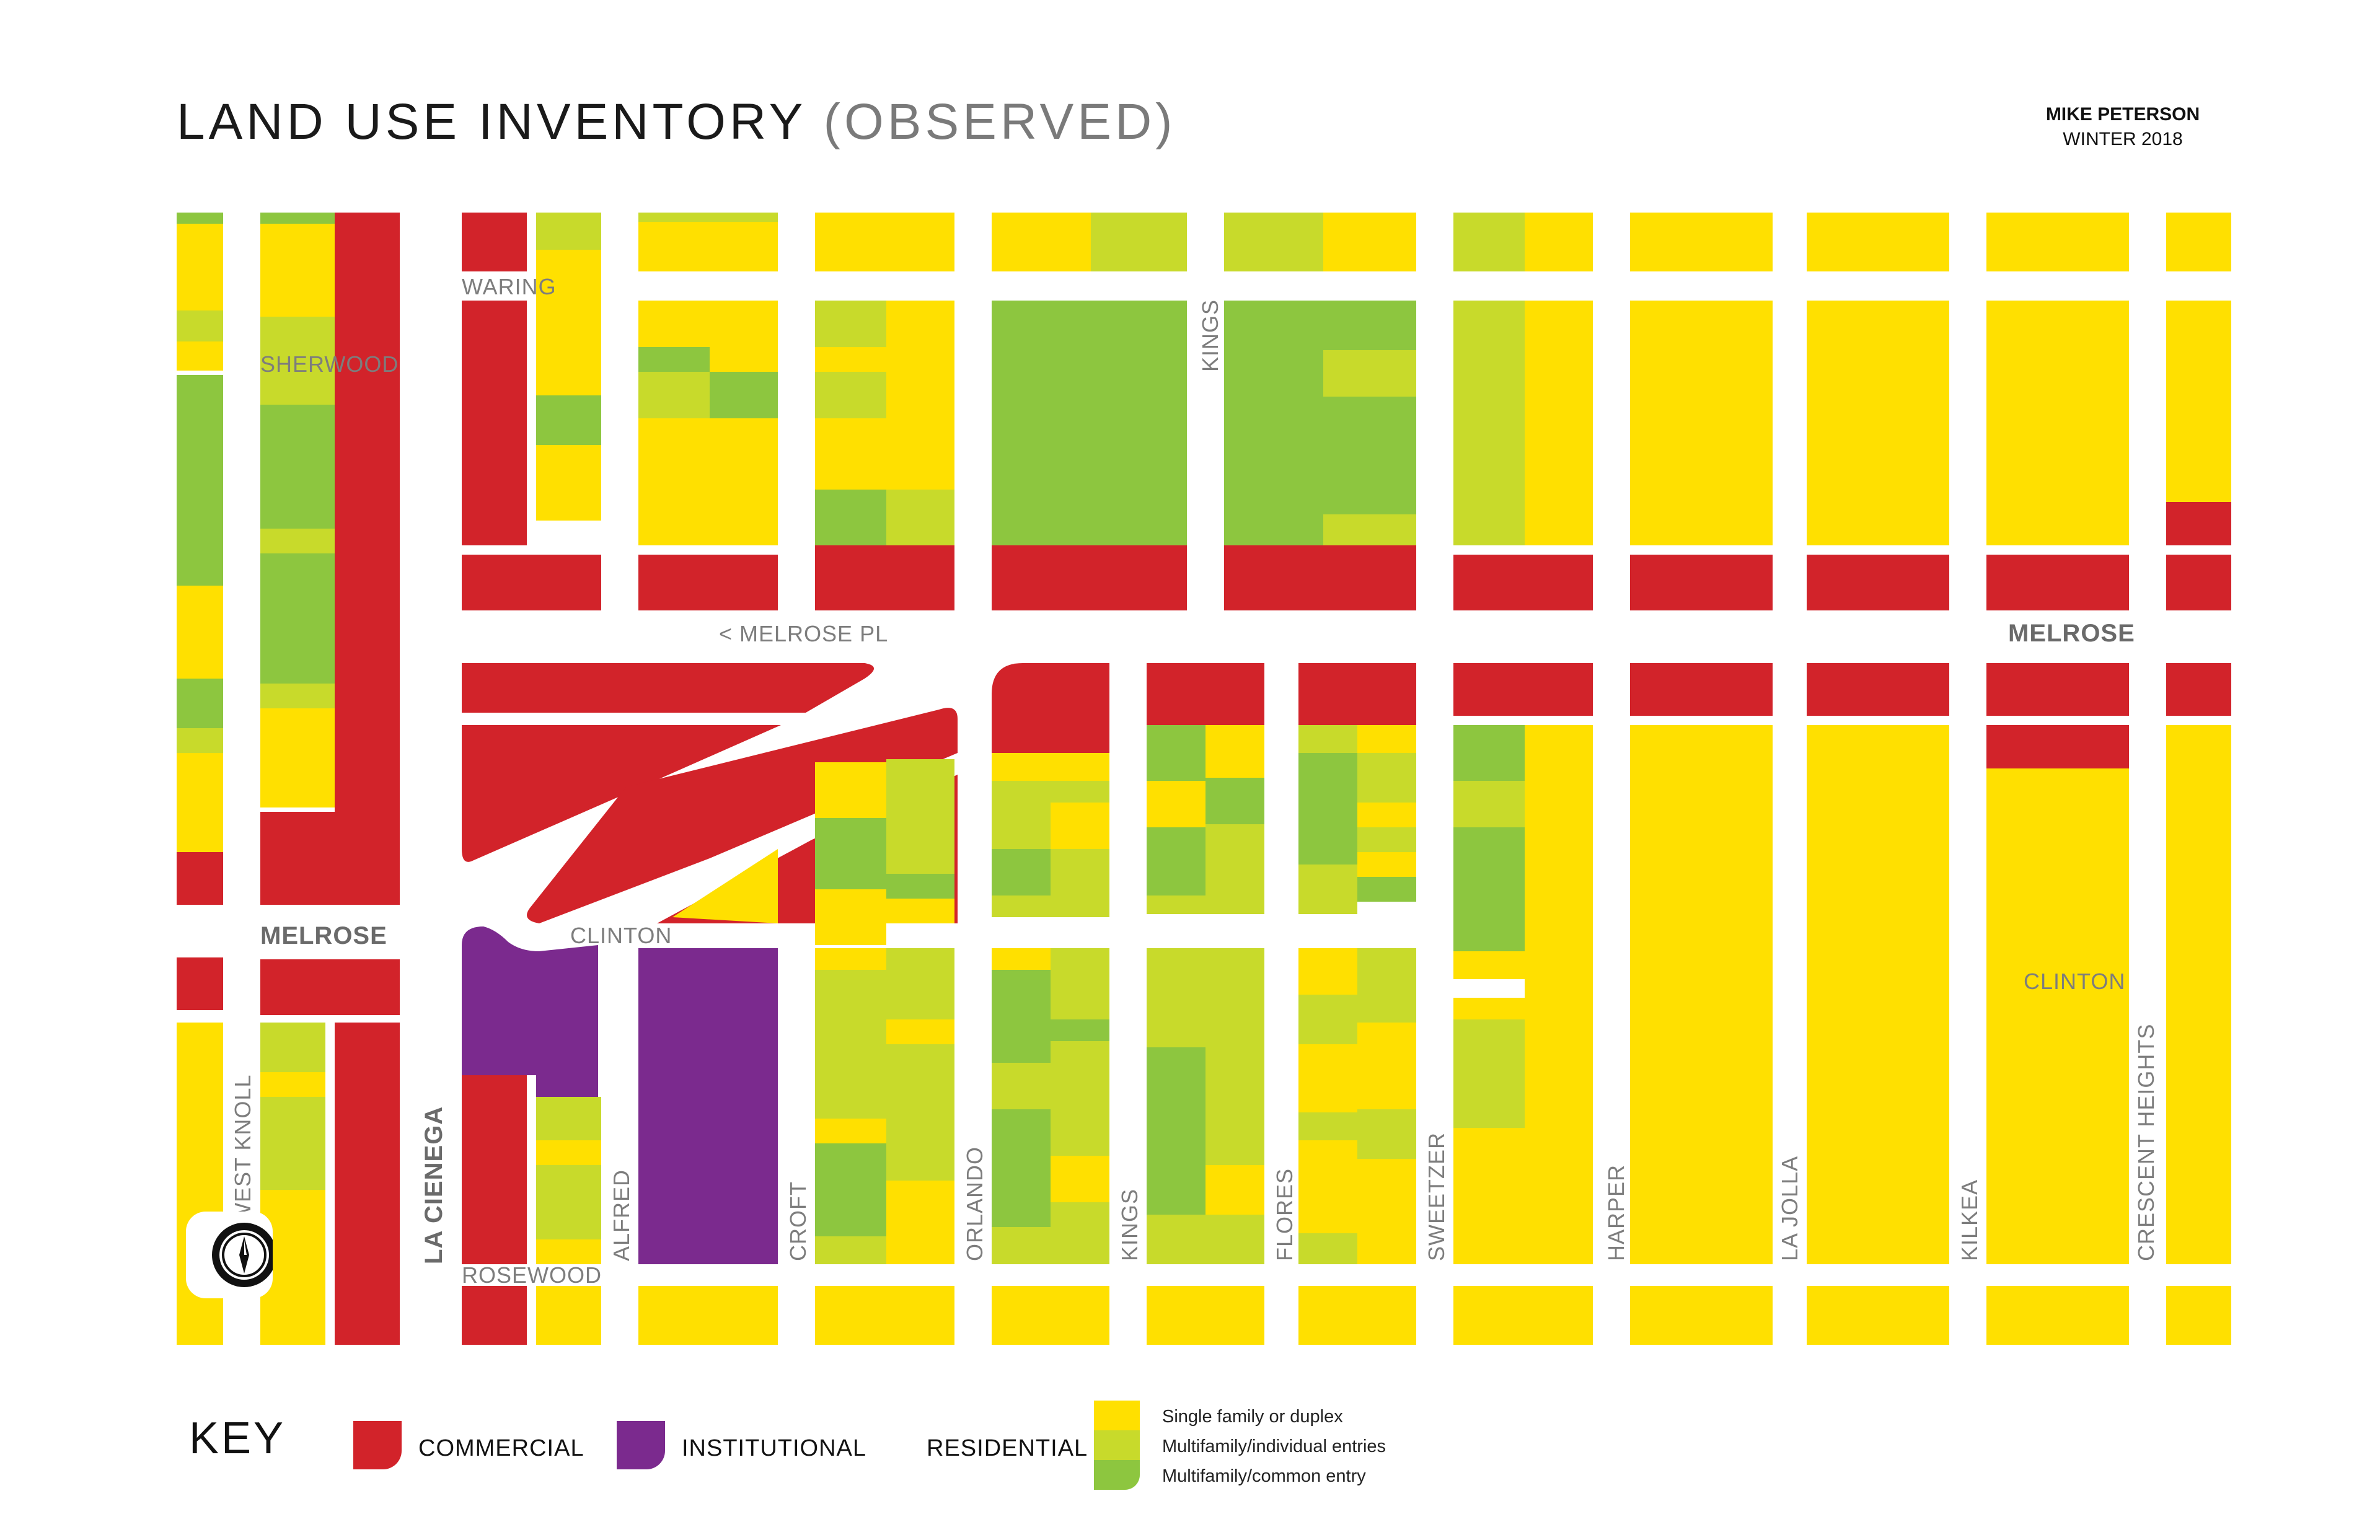 The height and width of the screenshot is (1540, 2380). What do you see at coordinates (641, 1445) in the screenshot?
I see `key-swatch-institutional` at bounding box center [641, 1445].